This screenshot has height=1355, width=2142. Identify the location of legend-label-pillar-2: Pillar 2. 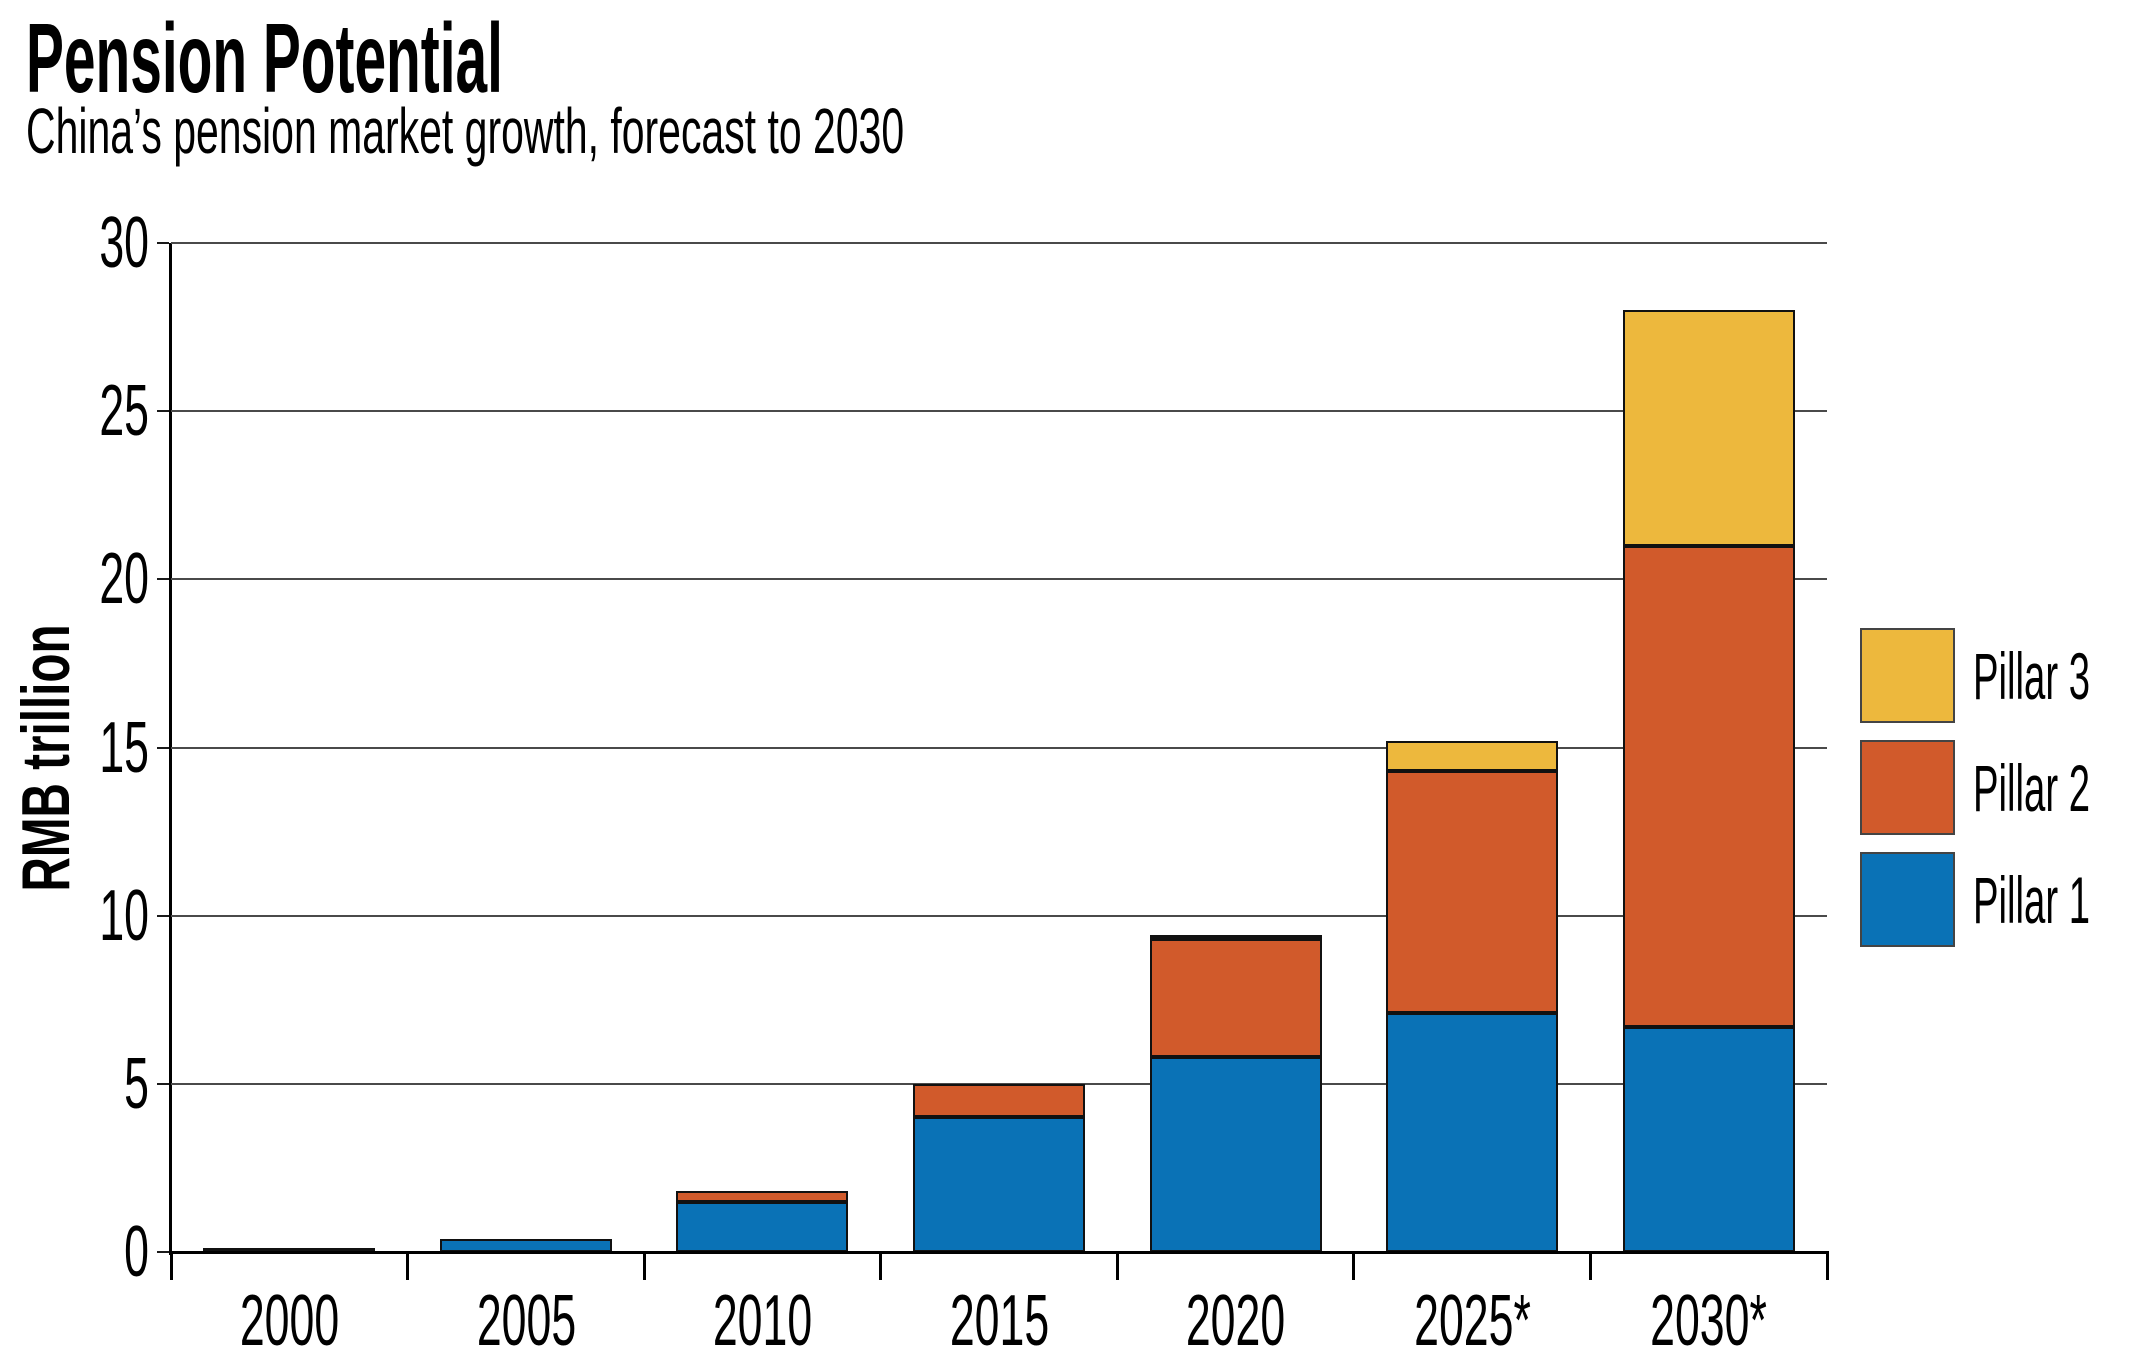
(2032, 787).